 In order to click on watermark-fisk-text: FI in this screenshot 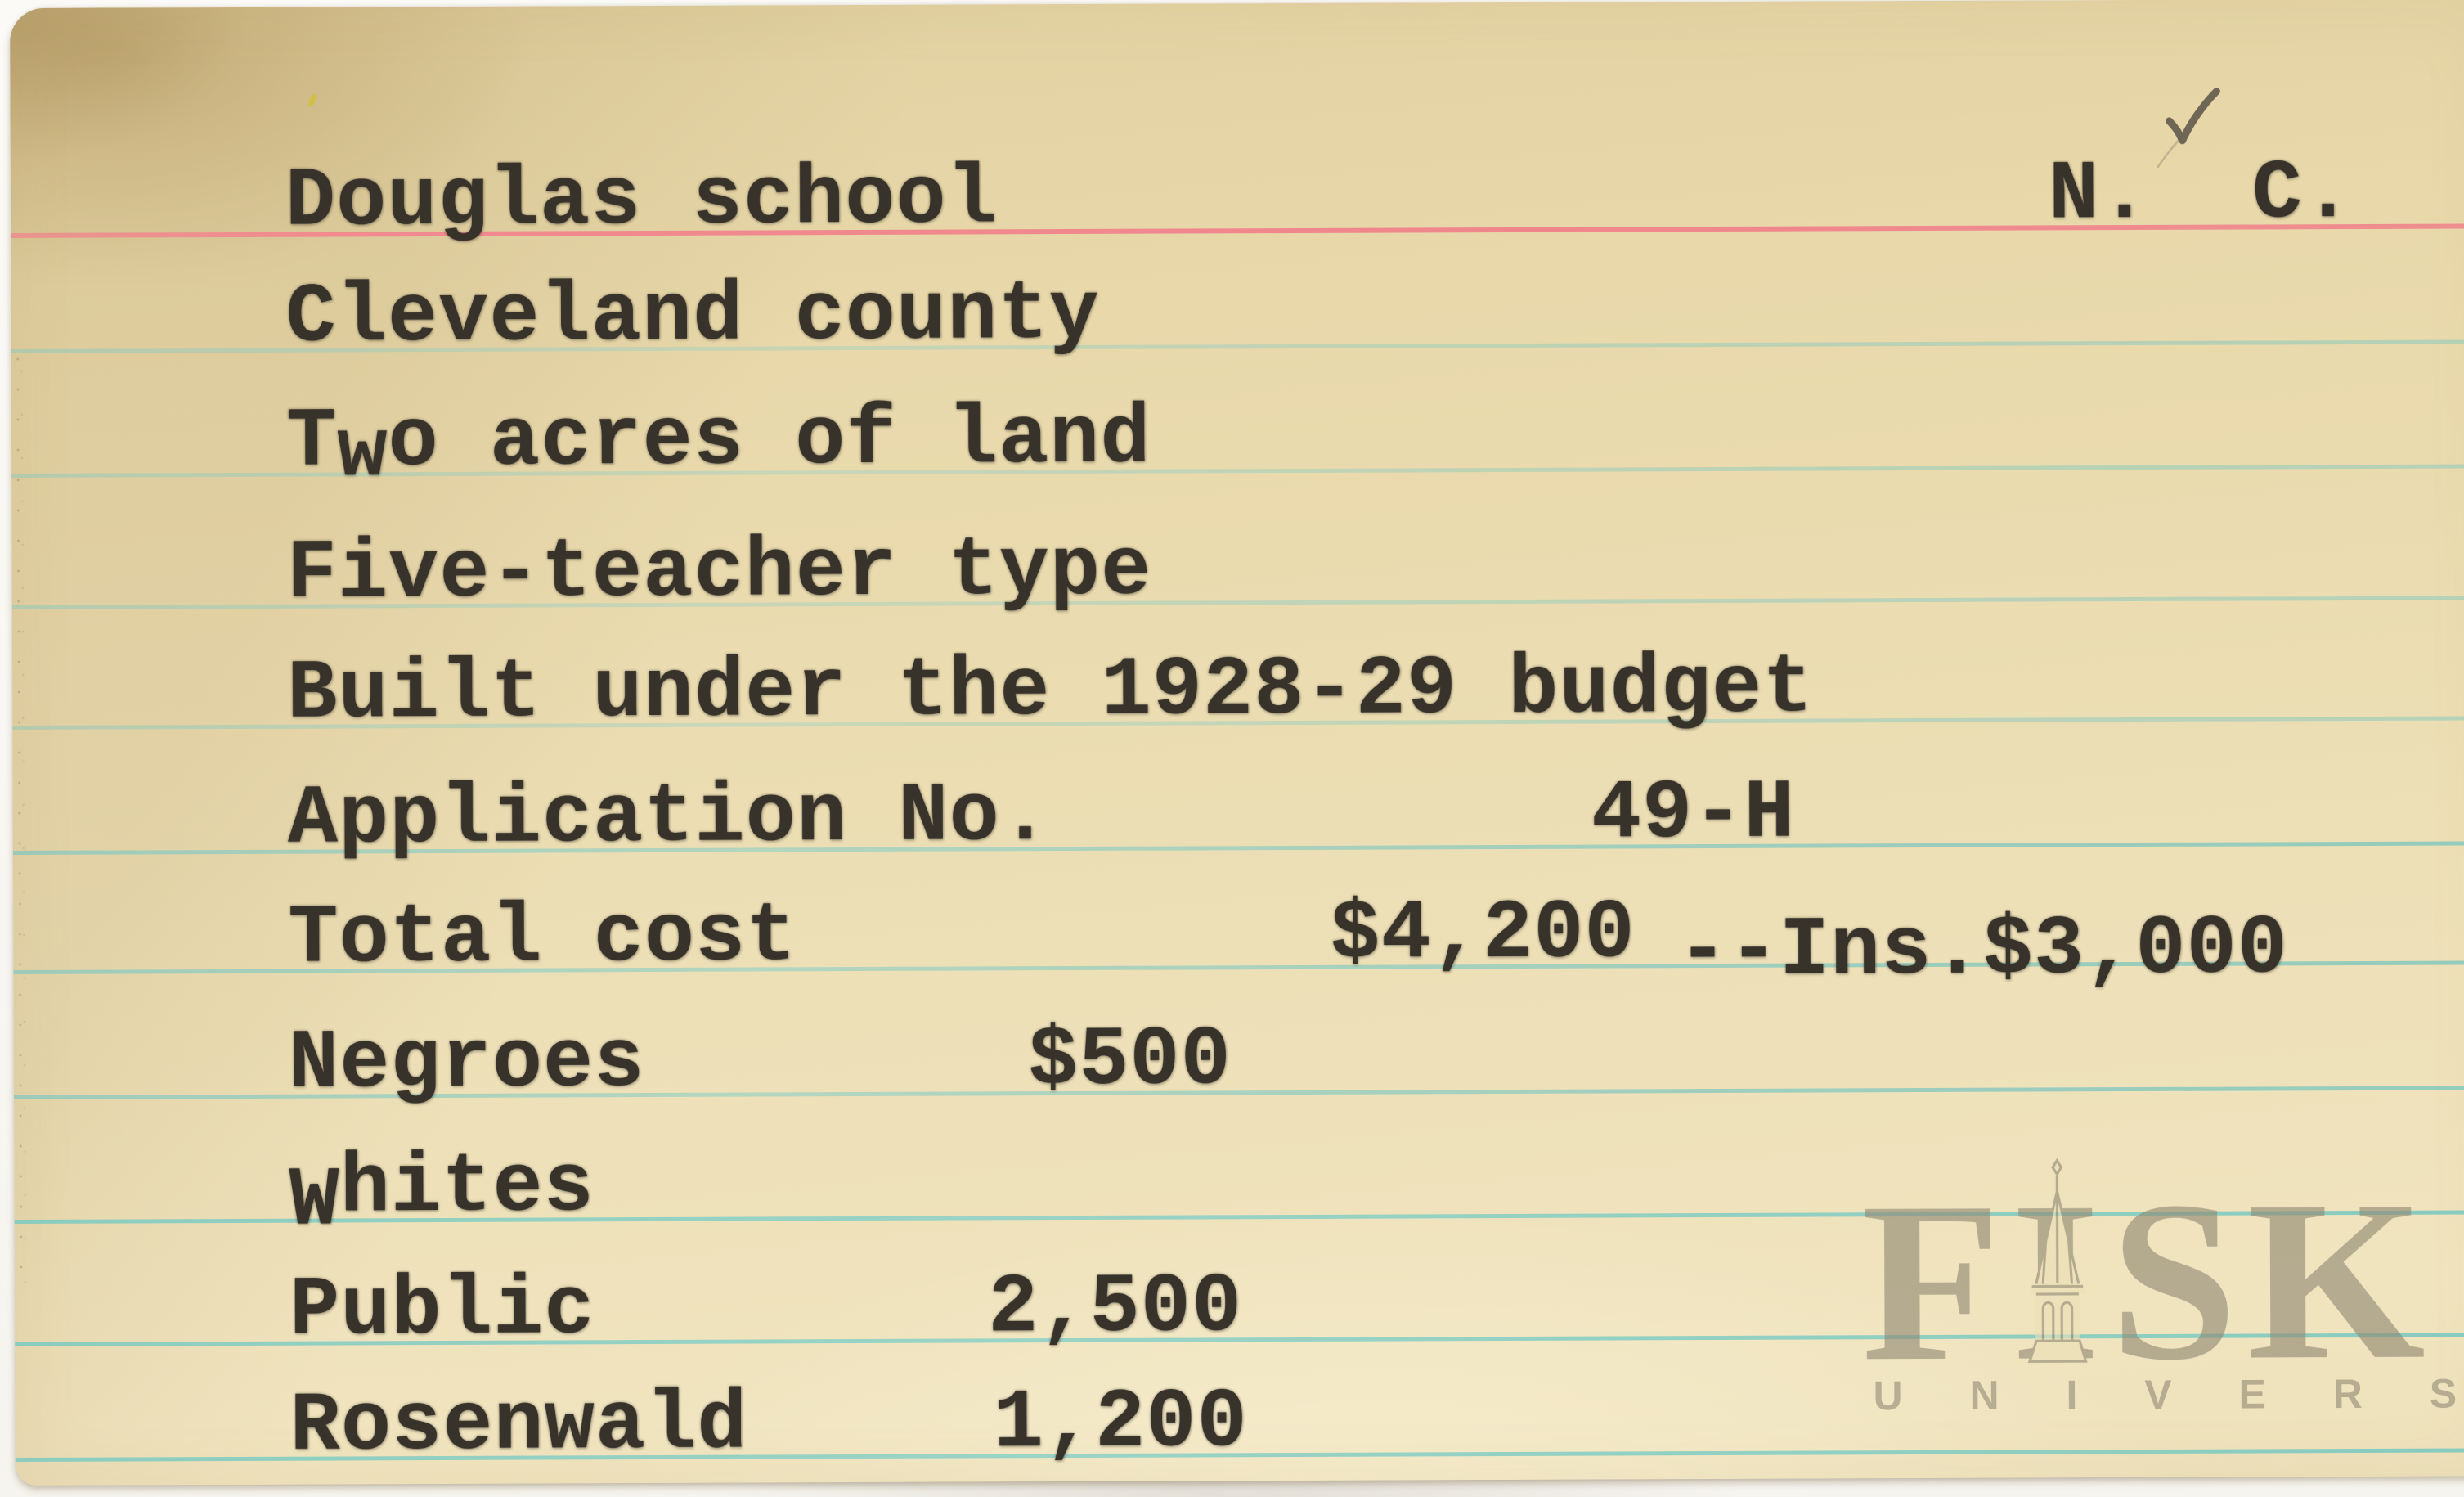, I will do `click(2155, 1283)`.